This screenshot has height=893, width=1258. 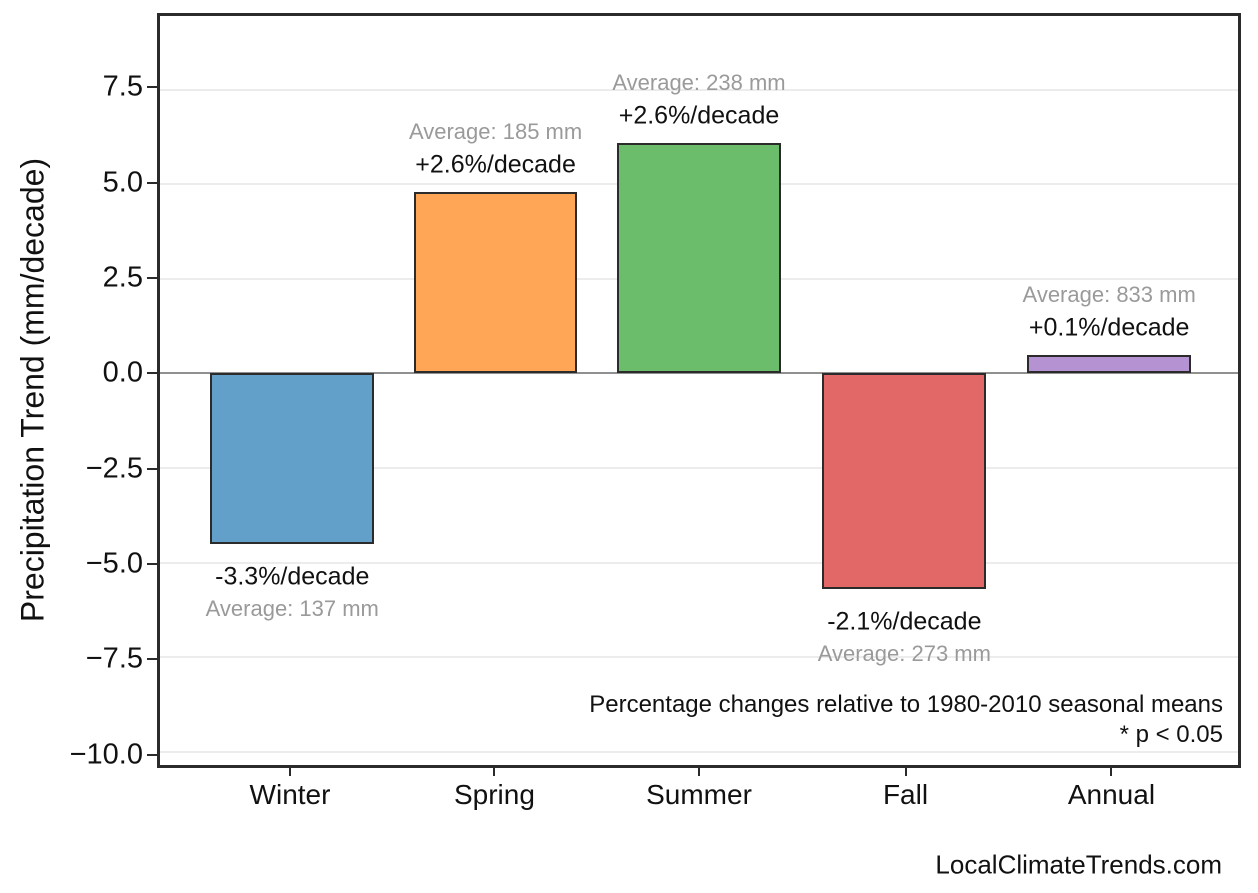 I want to click on y-tick-label-−5.0: −5.0, so click(x=114, y=563).